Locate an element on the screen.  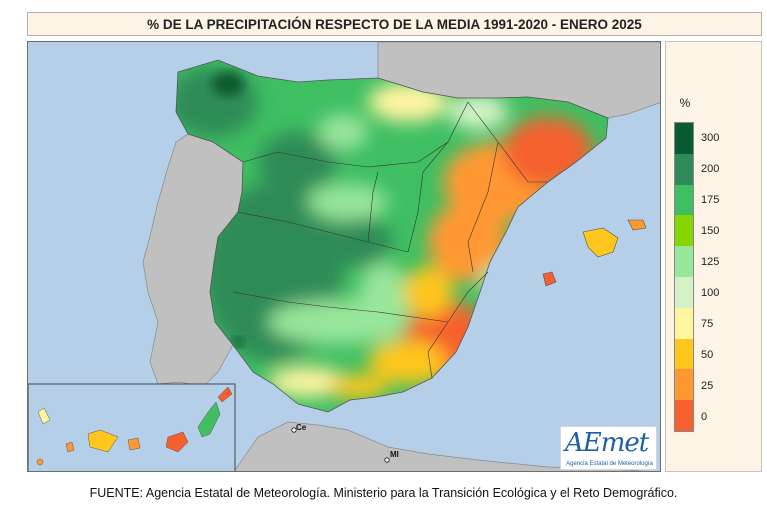
legend-unit: % is located at coordinates (685, 103).